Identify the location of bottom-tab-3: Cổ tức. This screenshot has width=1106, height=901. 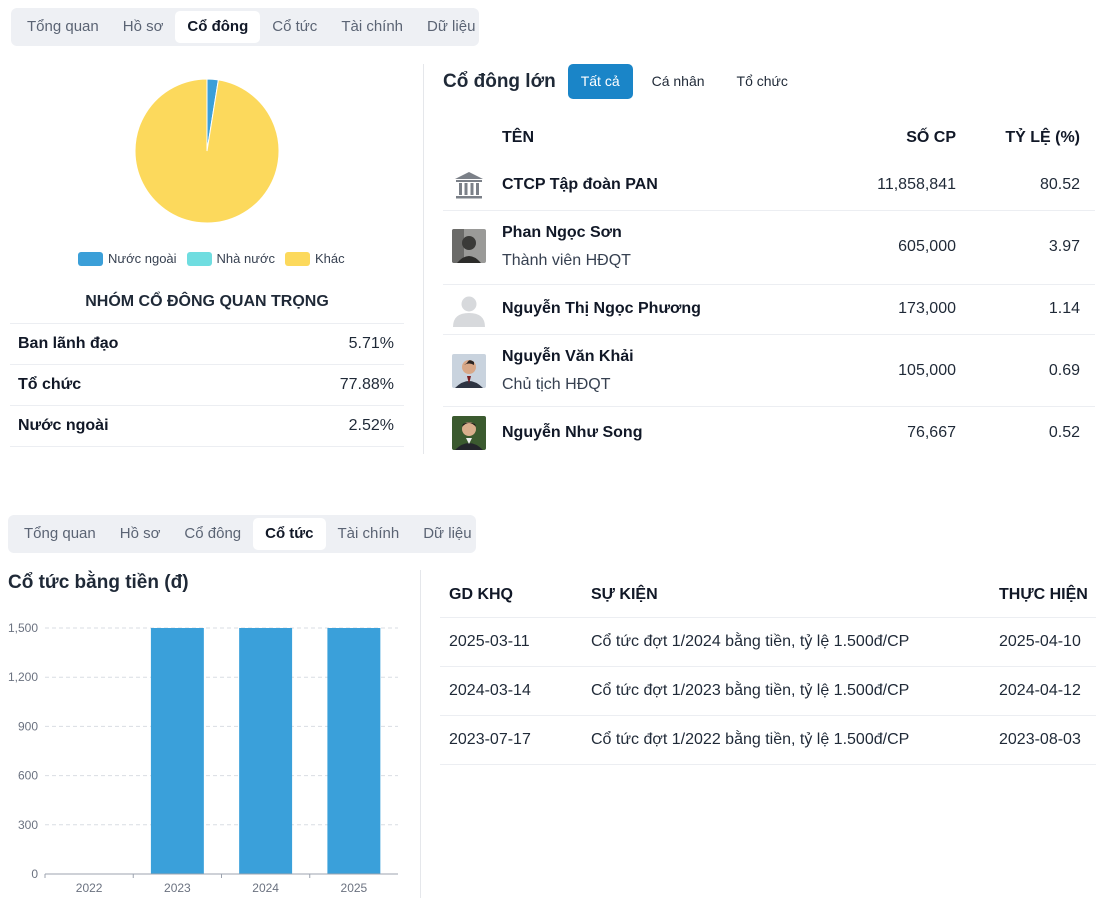
(289, 534).